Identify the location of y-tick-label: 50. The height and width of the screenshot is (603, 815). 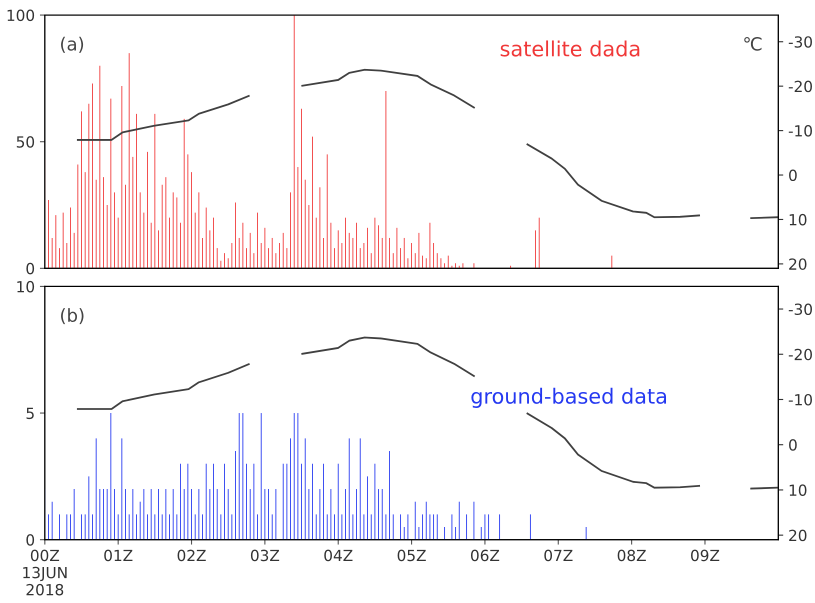
(25, 142).